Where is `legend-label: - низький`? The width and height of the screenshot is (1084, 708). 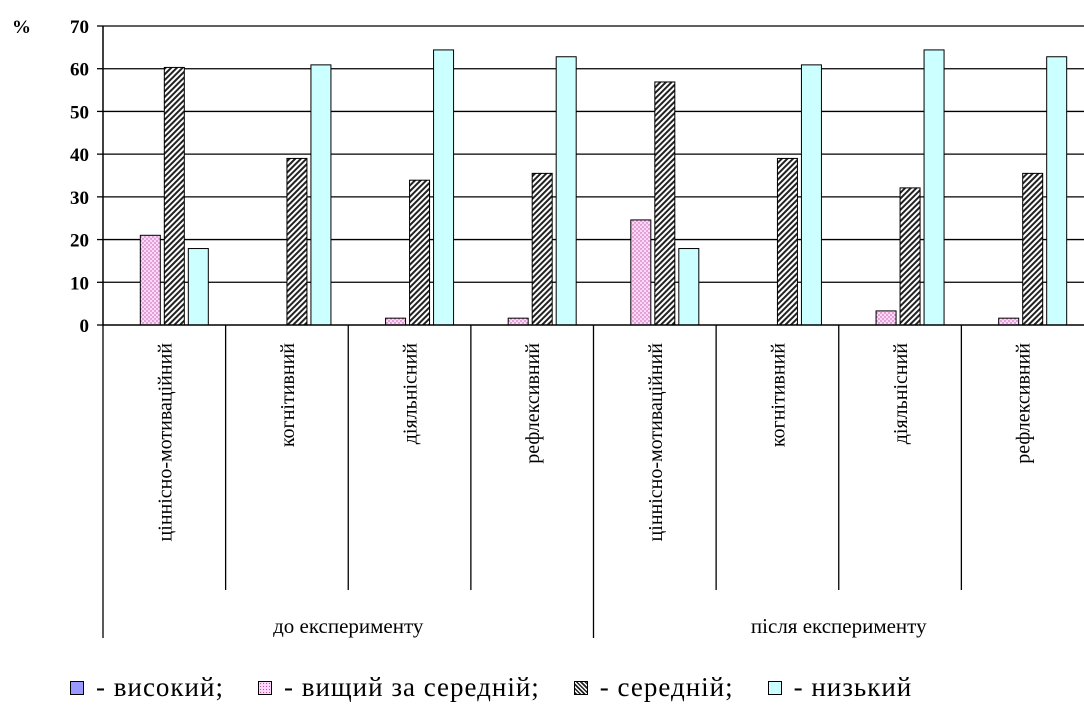
legend-label: - низький is located at coordinates (853, 687).